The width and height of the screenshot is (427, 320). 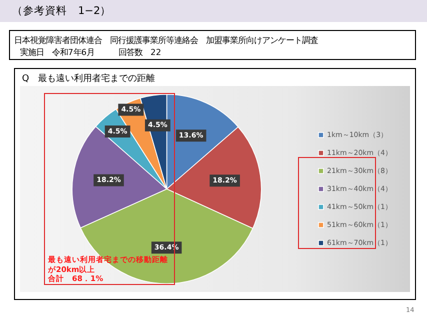 What do you see at coordinates (89, 78) in the screenshot?
I see `chart-title: Q 最も遠い利用者宅までの距離` at bounding box center [89, 78].